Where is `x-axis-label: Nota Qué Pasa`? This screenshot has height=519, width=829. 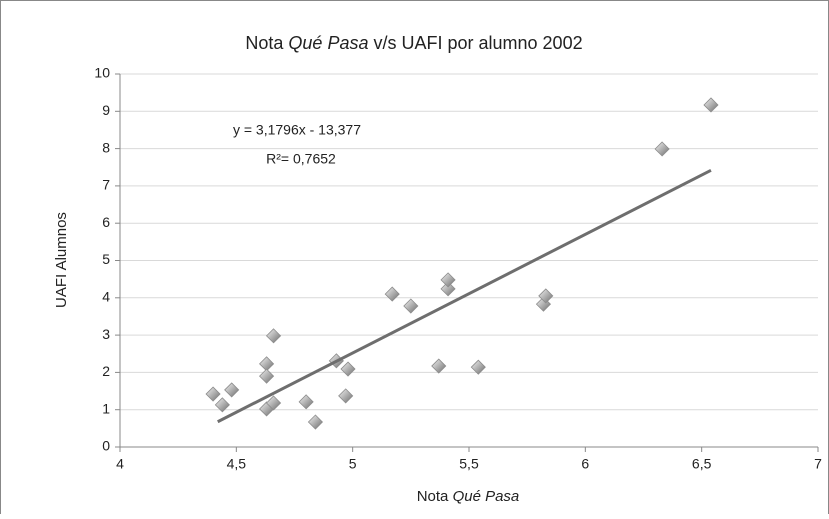 x-axis-label: Nota Qué Pasa is located at coordinates (468, 496).